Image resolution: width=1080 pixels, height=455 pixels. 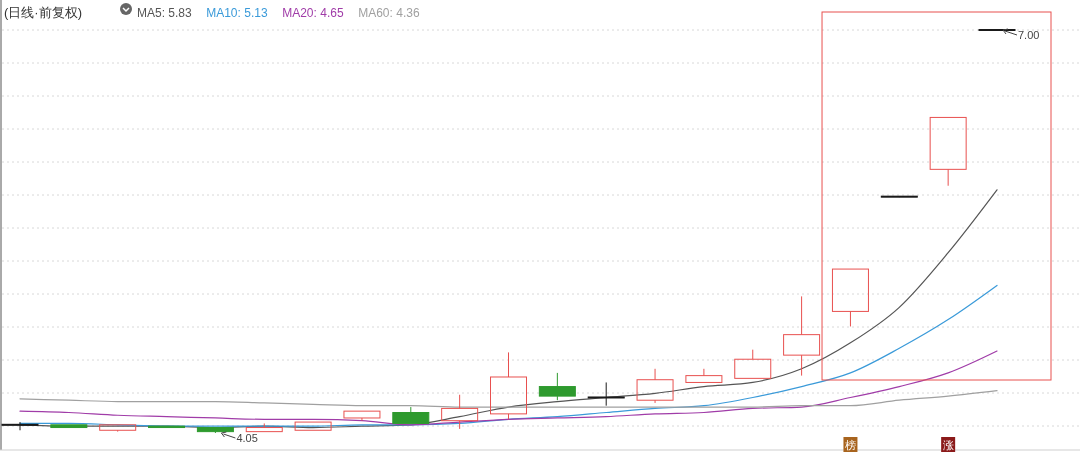 I want to click on annotation: 4.05, so click(x=247, y=438).